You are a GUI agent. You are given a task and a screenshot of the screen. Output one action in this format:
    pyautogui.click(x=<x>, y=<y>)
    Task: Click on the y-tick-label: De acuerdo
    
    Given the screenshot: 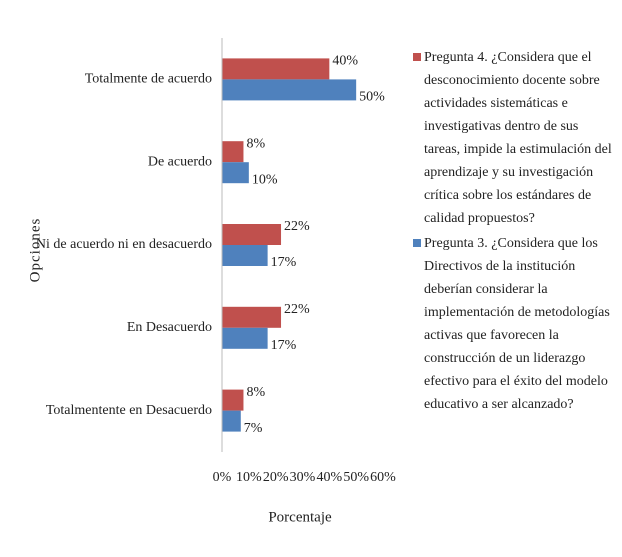 What is the action you would take?
    pyautogui.click(x=180, y=161)
    